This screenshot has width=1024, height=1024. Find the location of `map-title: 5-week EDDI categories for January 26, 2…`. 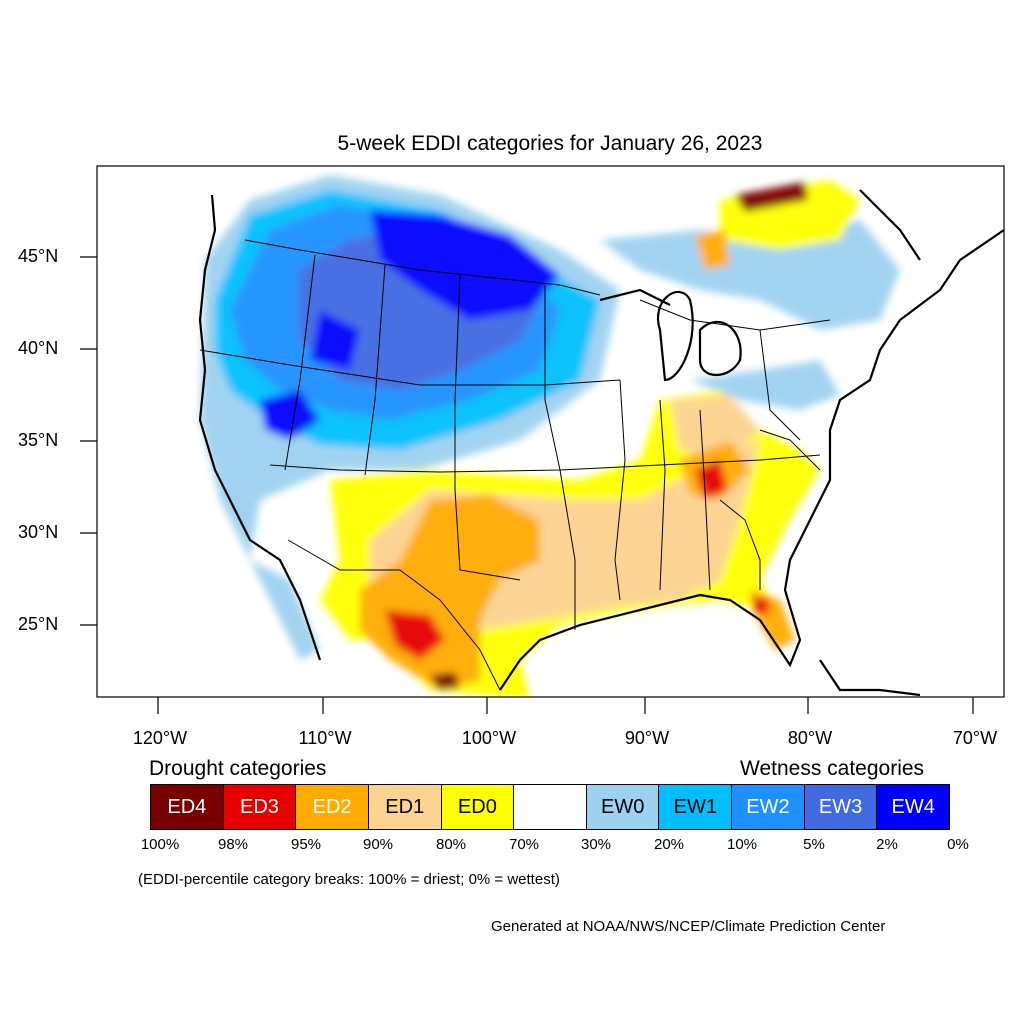

map-title: 5-week EDDI categories for January 26, 2… is located at coordinates (550, 143).